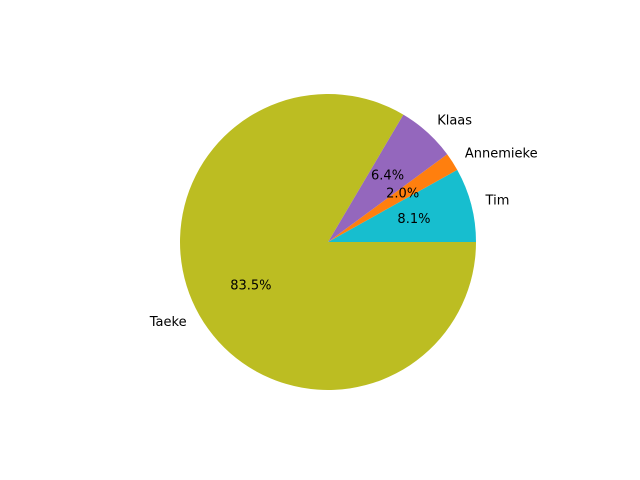 The width and height of the screenshot is (640, 480). I want to click on pct-label-annemieke: 2.0%, so click(402, 193).